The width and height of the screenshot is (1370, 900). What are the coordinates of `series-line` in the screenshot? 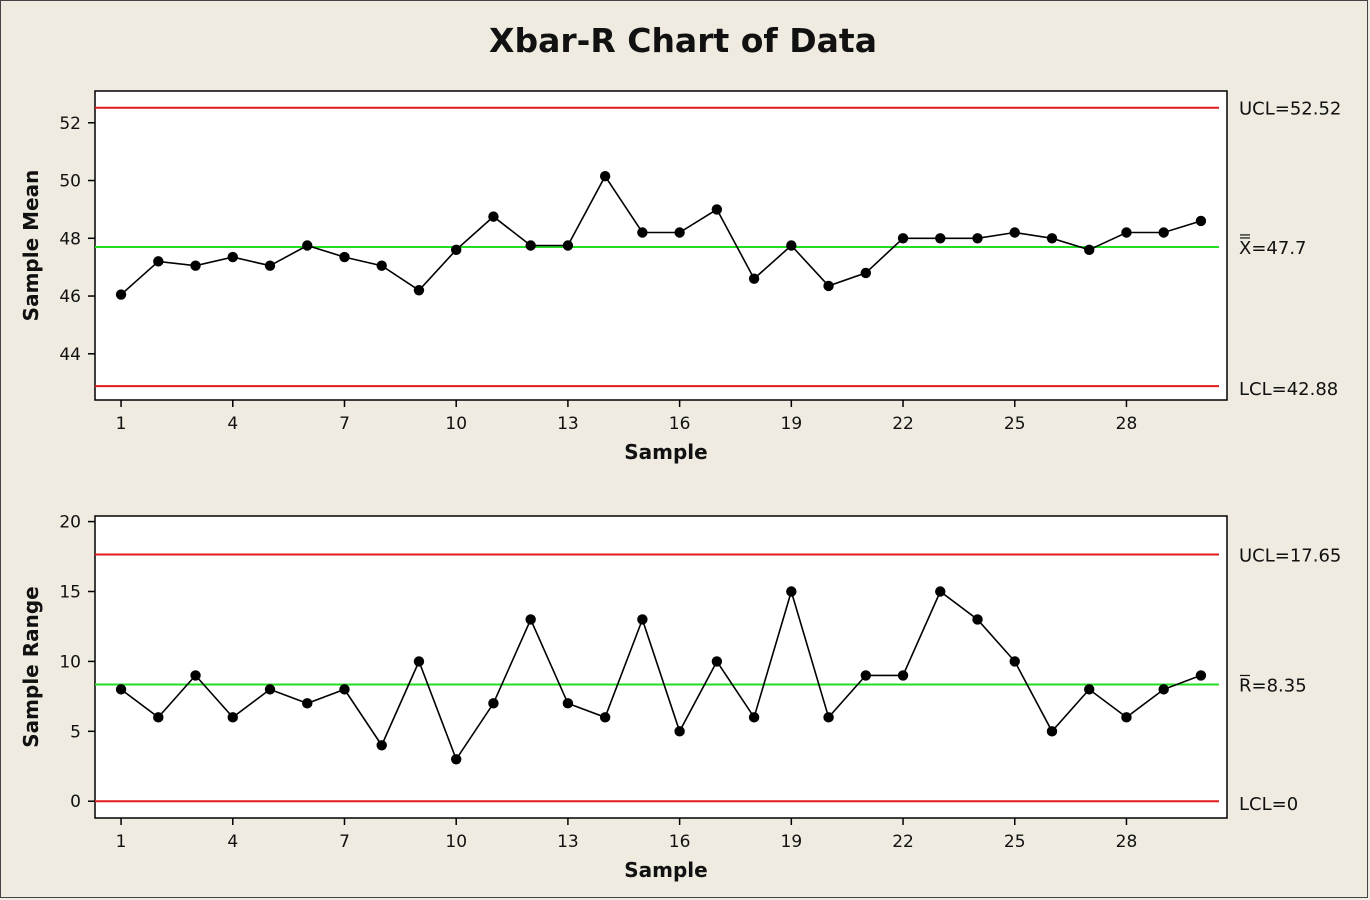 It's located at (661, 235).